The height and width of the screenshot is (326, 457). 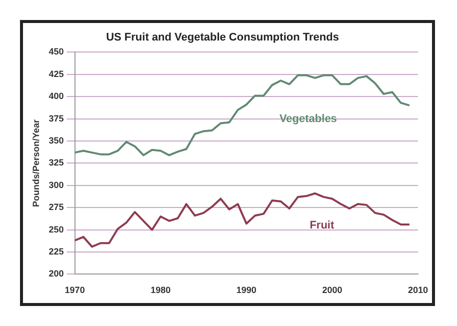 What do you see at coordinates (56, 229) in the screenshot?
I see `y-tick-label: 250` at bounding box center [56, 229].